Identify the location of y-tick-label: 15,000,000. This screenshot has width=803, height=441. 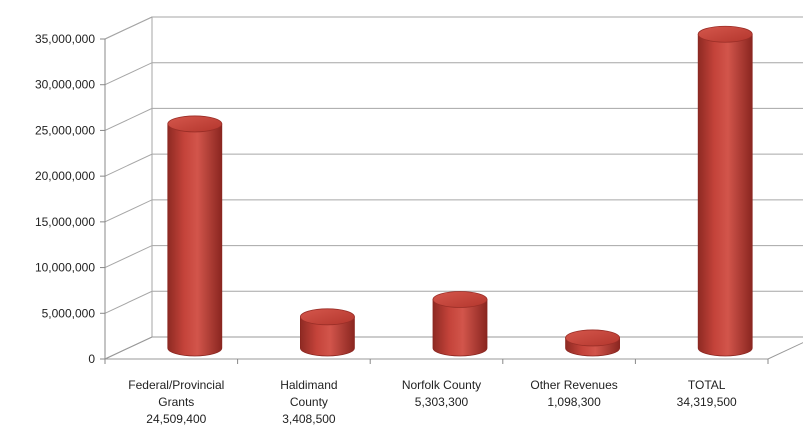
(65, 222).